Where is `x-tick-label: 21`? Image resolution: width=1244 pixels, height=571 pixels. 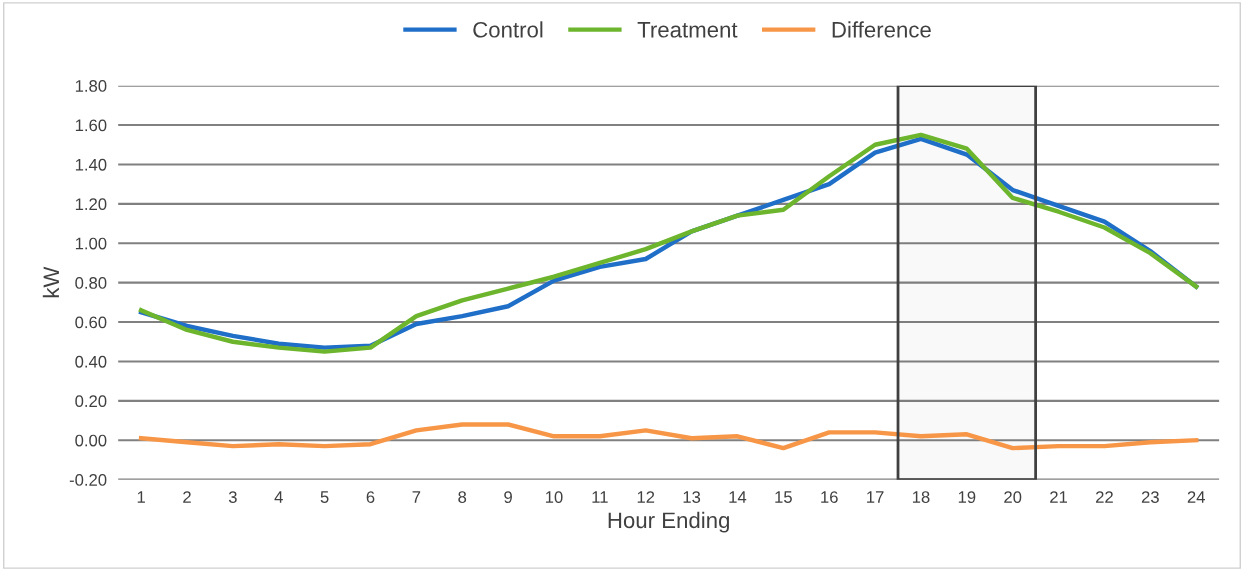
x-tick-label: 21 is located at coordinates (1059, 497).